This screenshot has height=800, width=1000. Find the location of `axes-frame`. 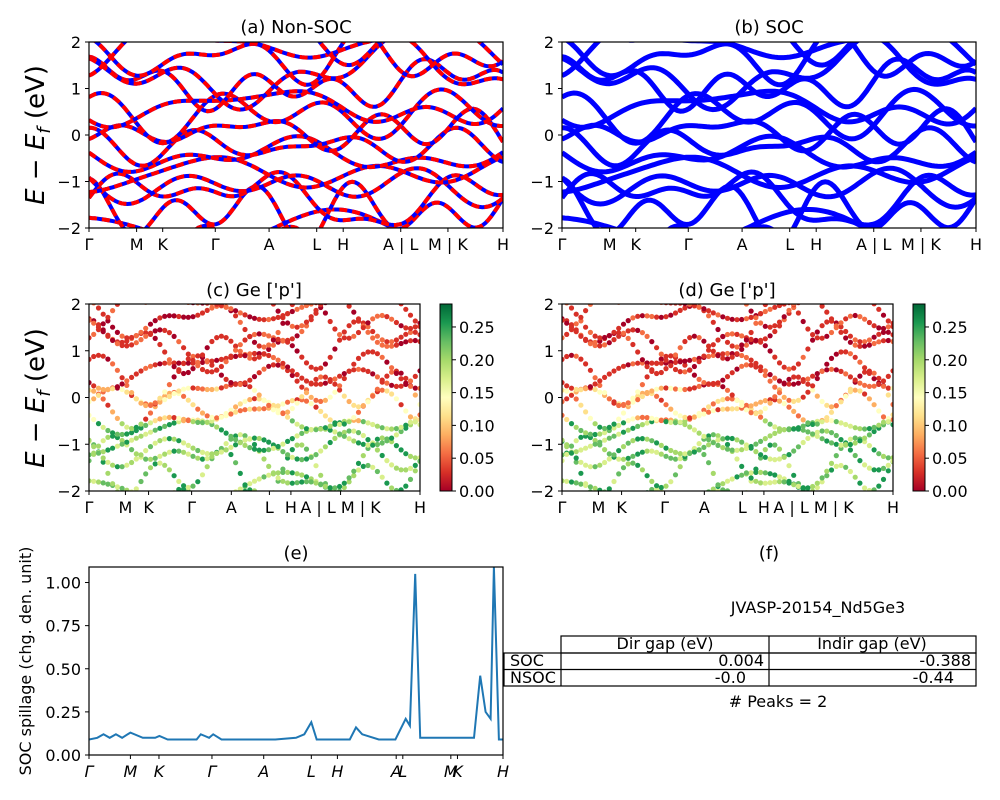

axes-frame is located at coordinates (296, 661).